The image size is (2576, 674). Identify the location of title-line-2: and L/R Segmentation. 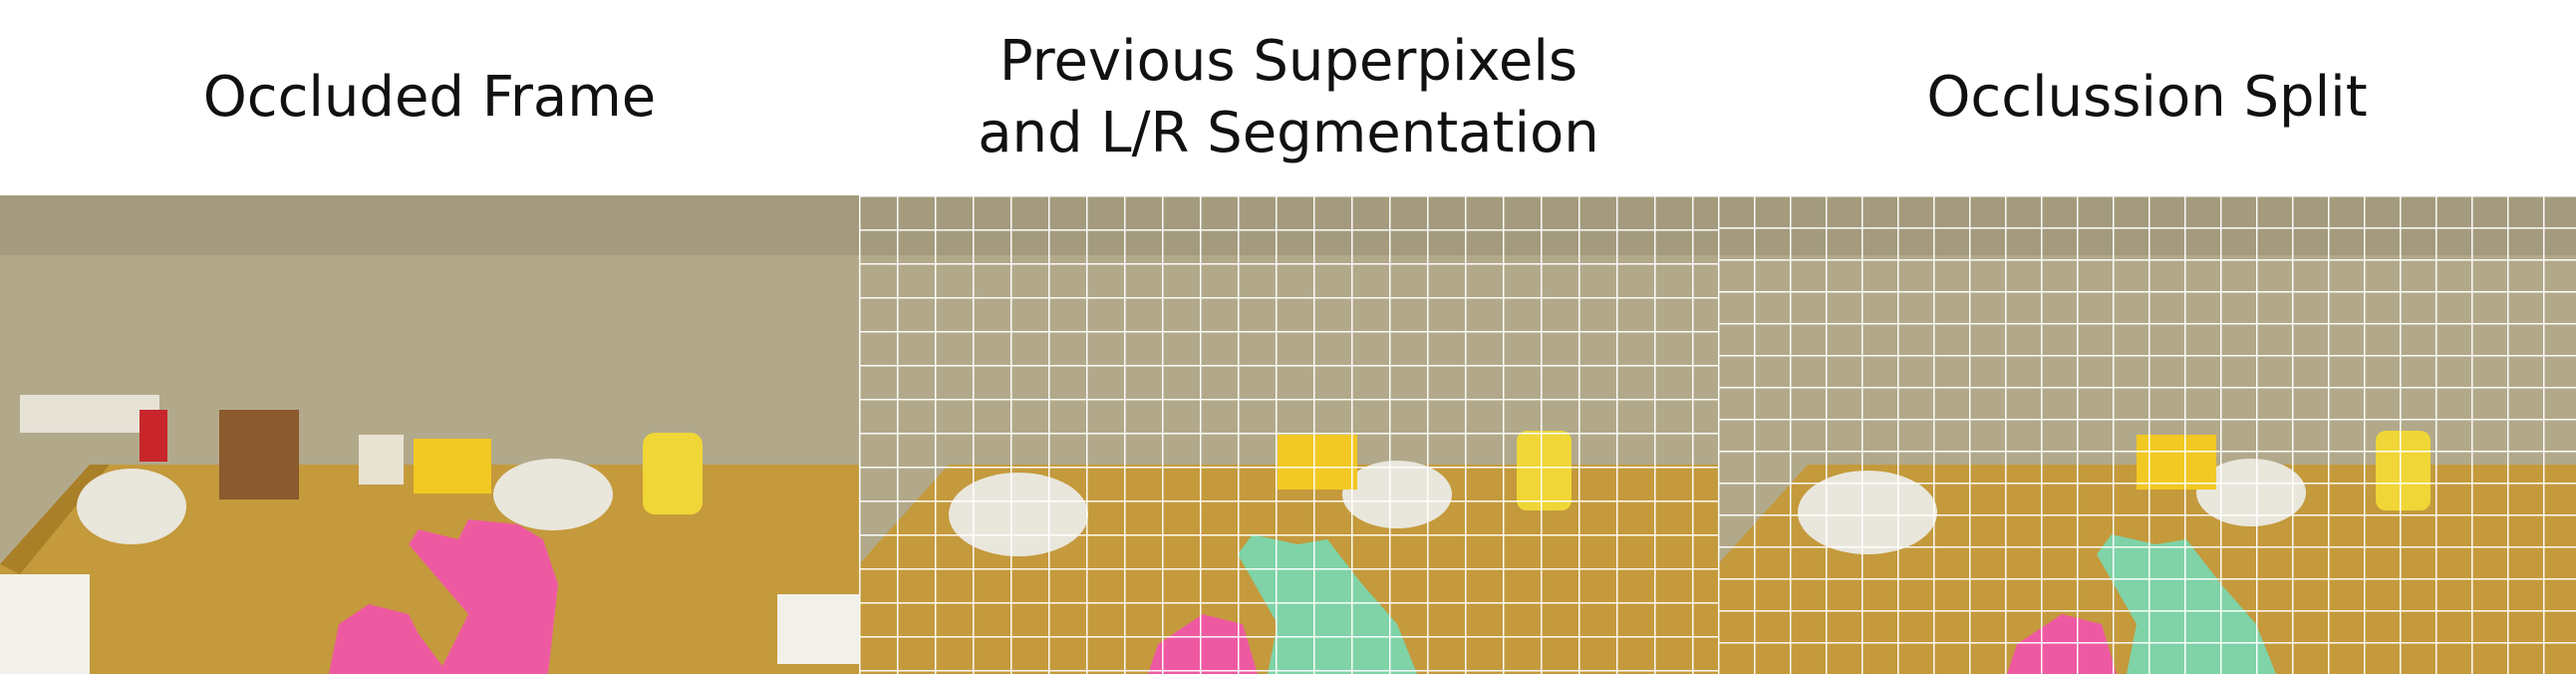
(1288, 133).